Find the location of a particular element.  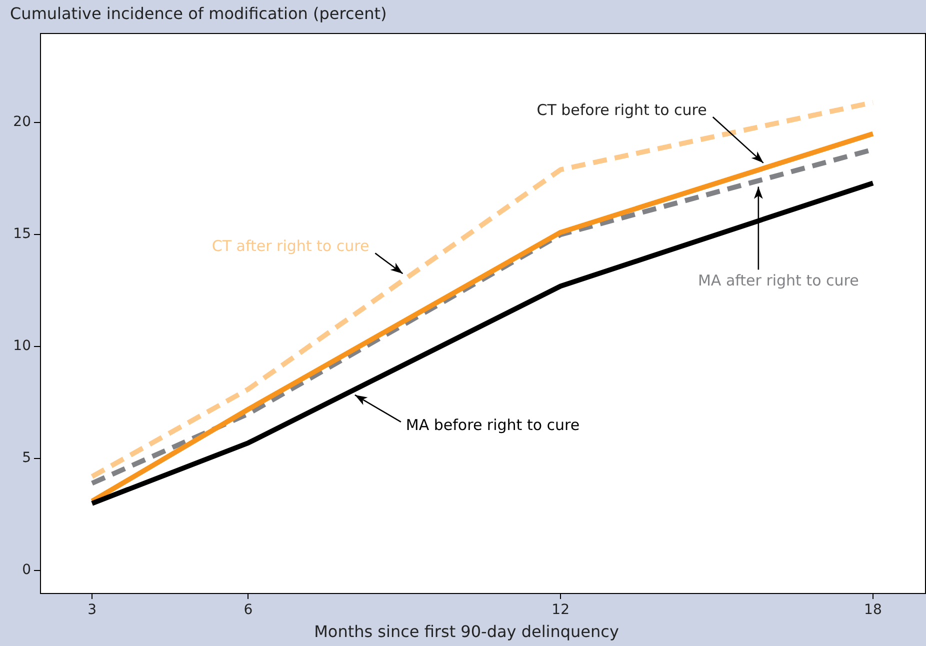

y-tick-label: 5 is located at coordinates (26, 458).